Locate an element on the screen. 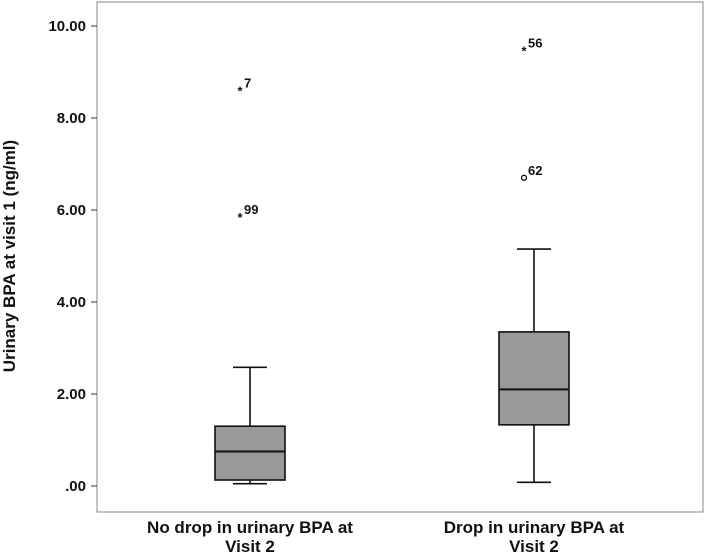 The image size is (708, 555). outlier-point: *7 is located at coordinates (244, 86).